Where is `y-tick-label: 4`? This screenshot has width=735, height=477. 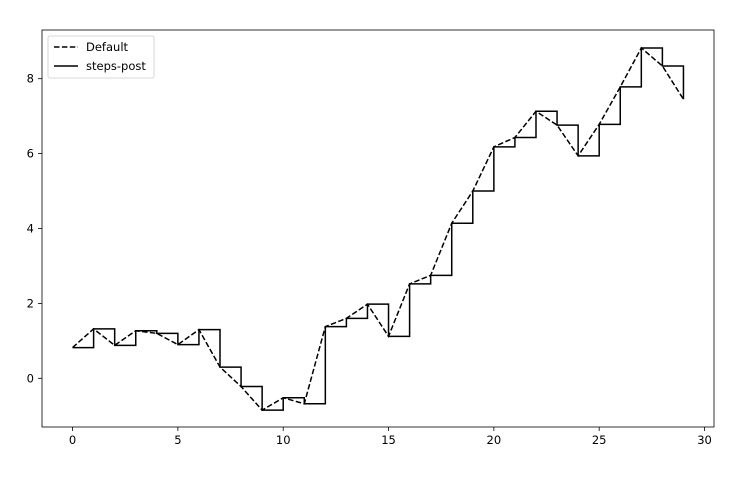 y-tick-label: 4 is located at coordinates (30, 229).